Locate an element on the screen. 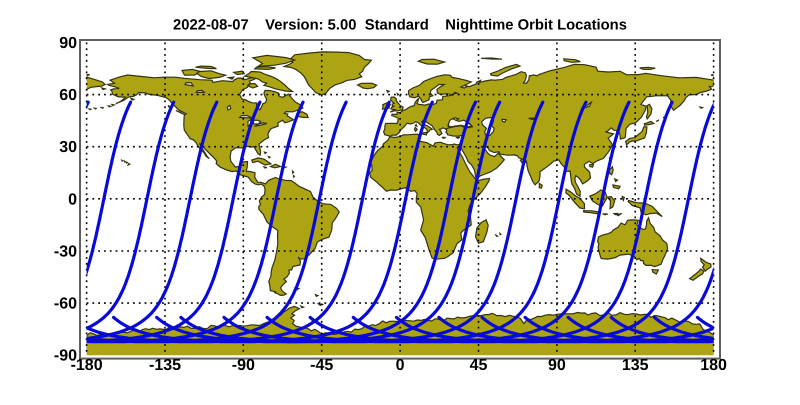  svg-text: -30 is located at coordinates (65, 252).